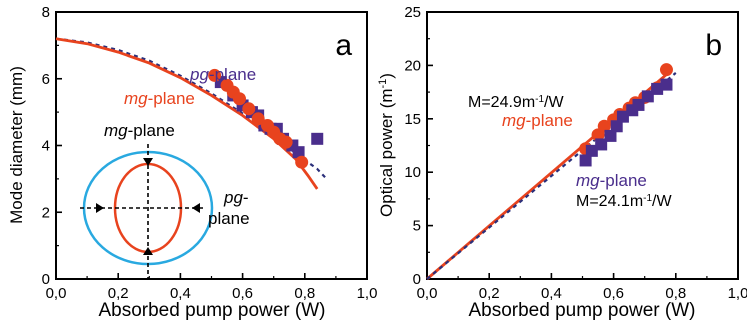 This screenshot has width=747, height=327. What do you see at coordinates (148, 251) in the screenshot?
I see `arrow-up-icon` at bounding box center [148, 251].